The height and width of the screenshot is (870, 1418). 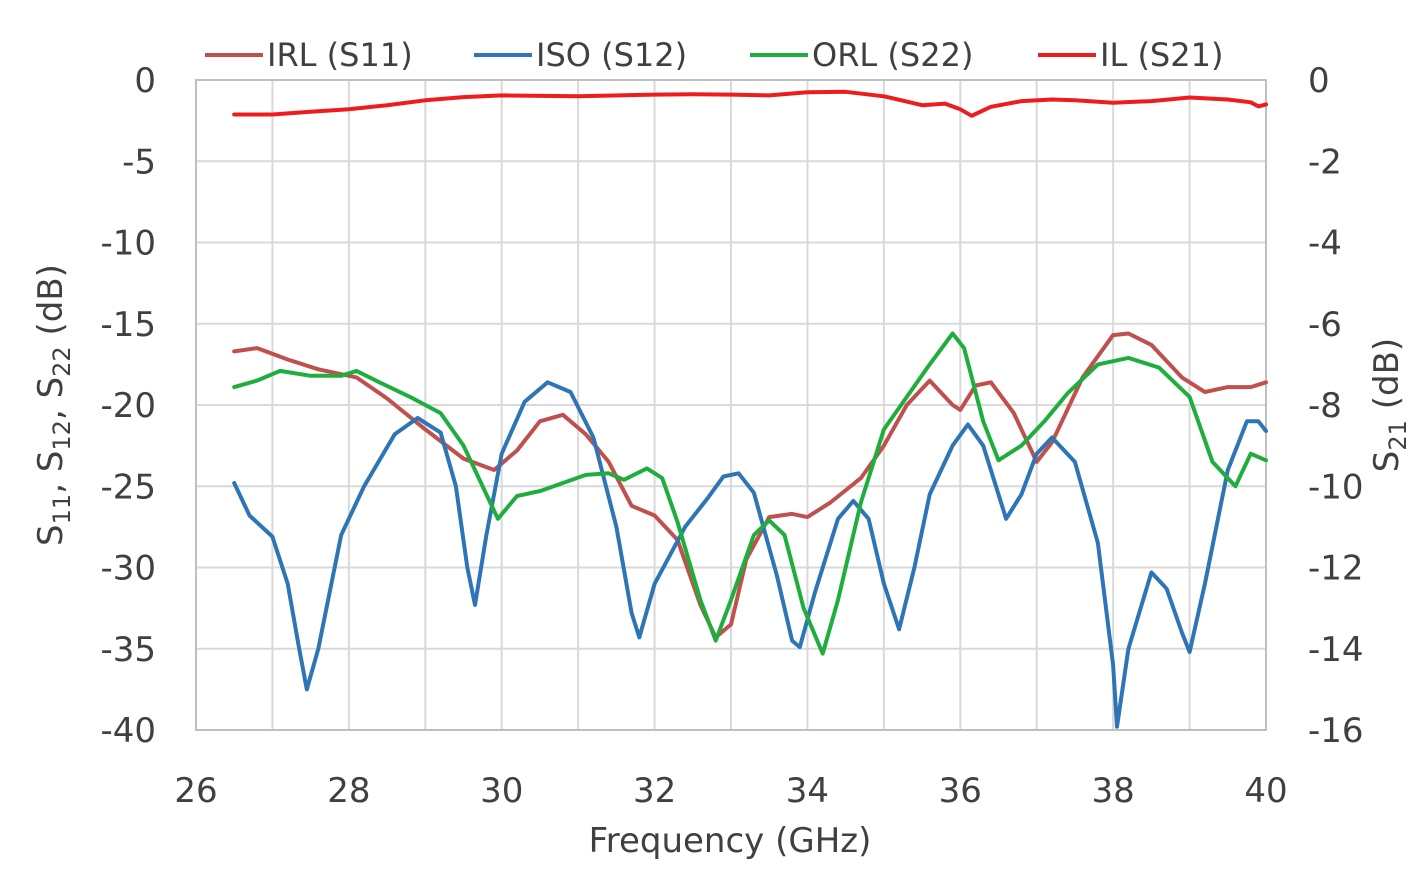 What do you see at coordinates (145, 81) in the screenshot?
I see `y-left-tick-label: 0` at bounding box center [145, 81].